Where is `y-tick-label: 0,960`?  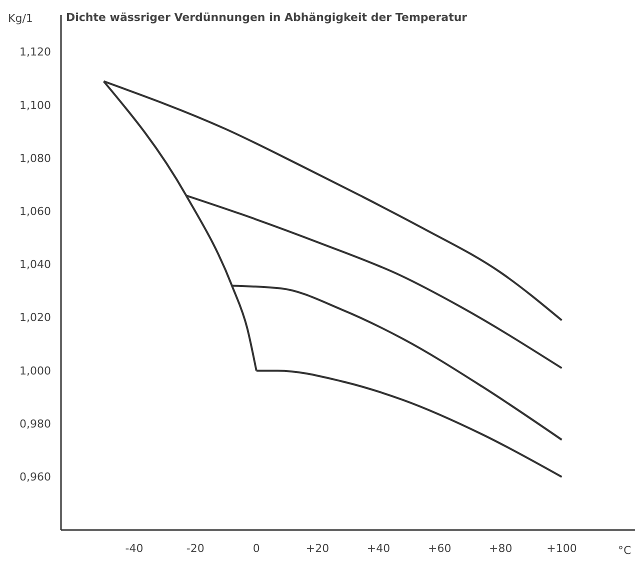
y-tick-label: 0,960 is located at coordinates (35, 477).